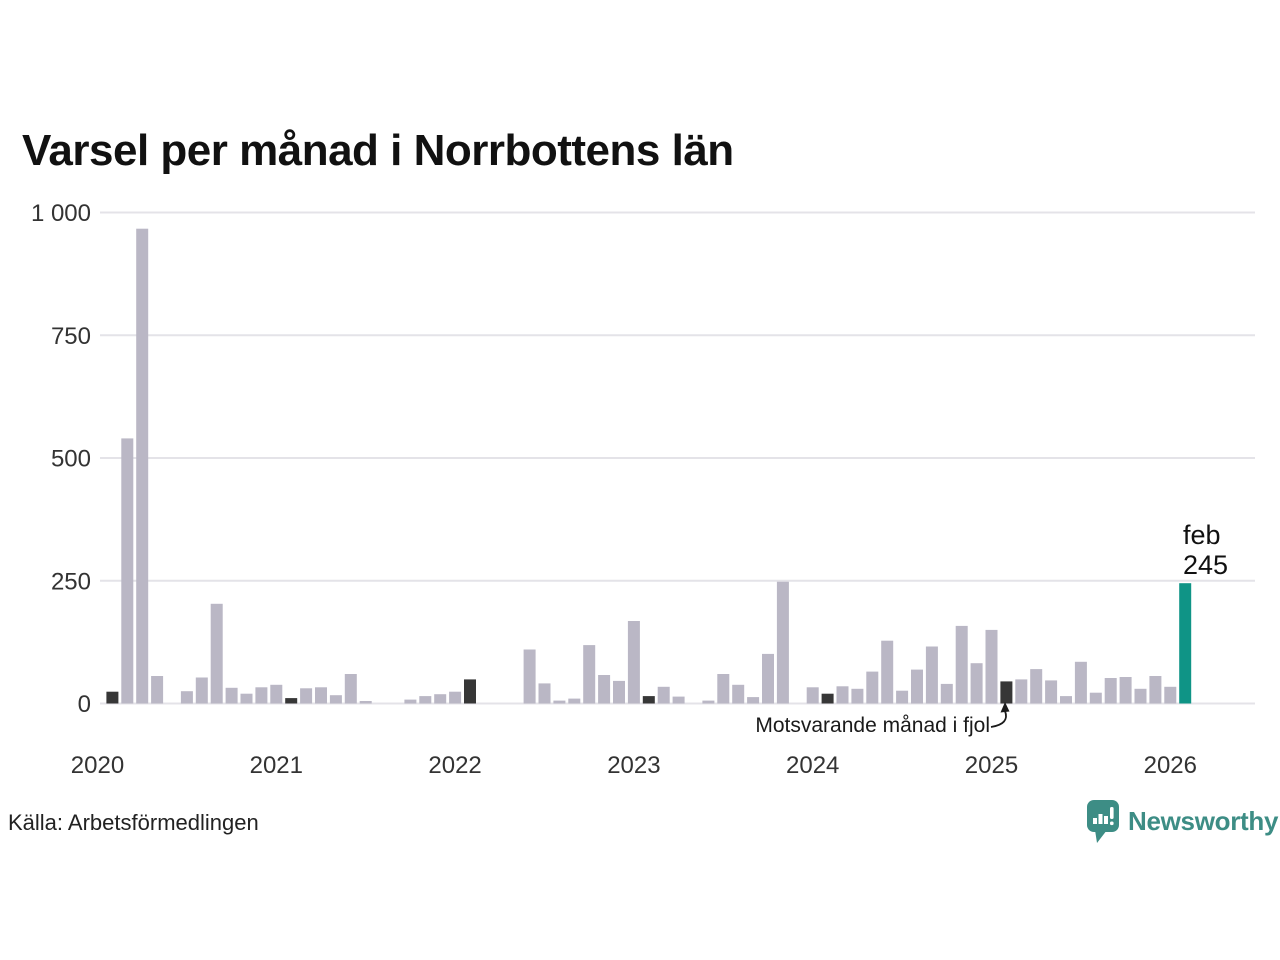 The height and width of the screenshot is (960, 1280). I want to click on newsworthy-logo: Newsworthy, so click(1182, 821).